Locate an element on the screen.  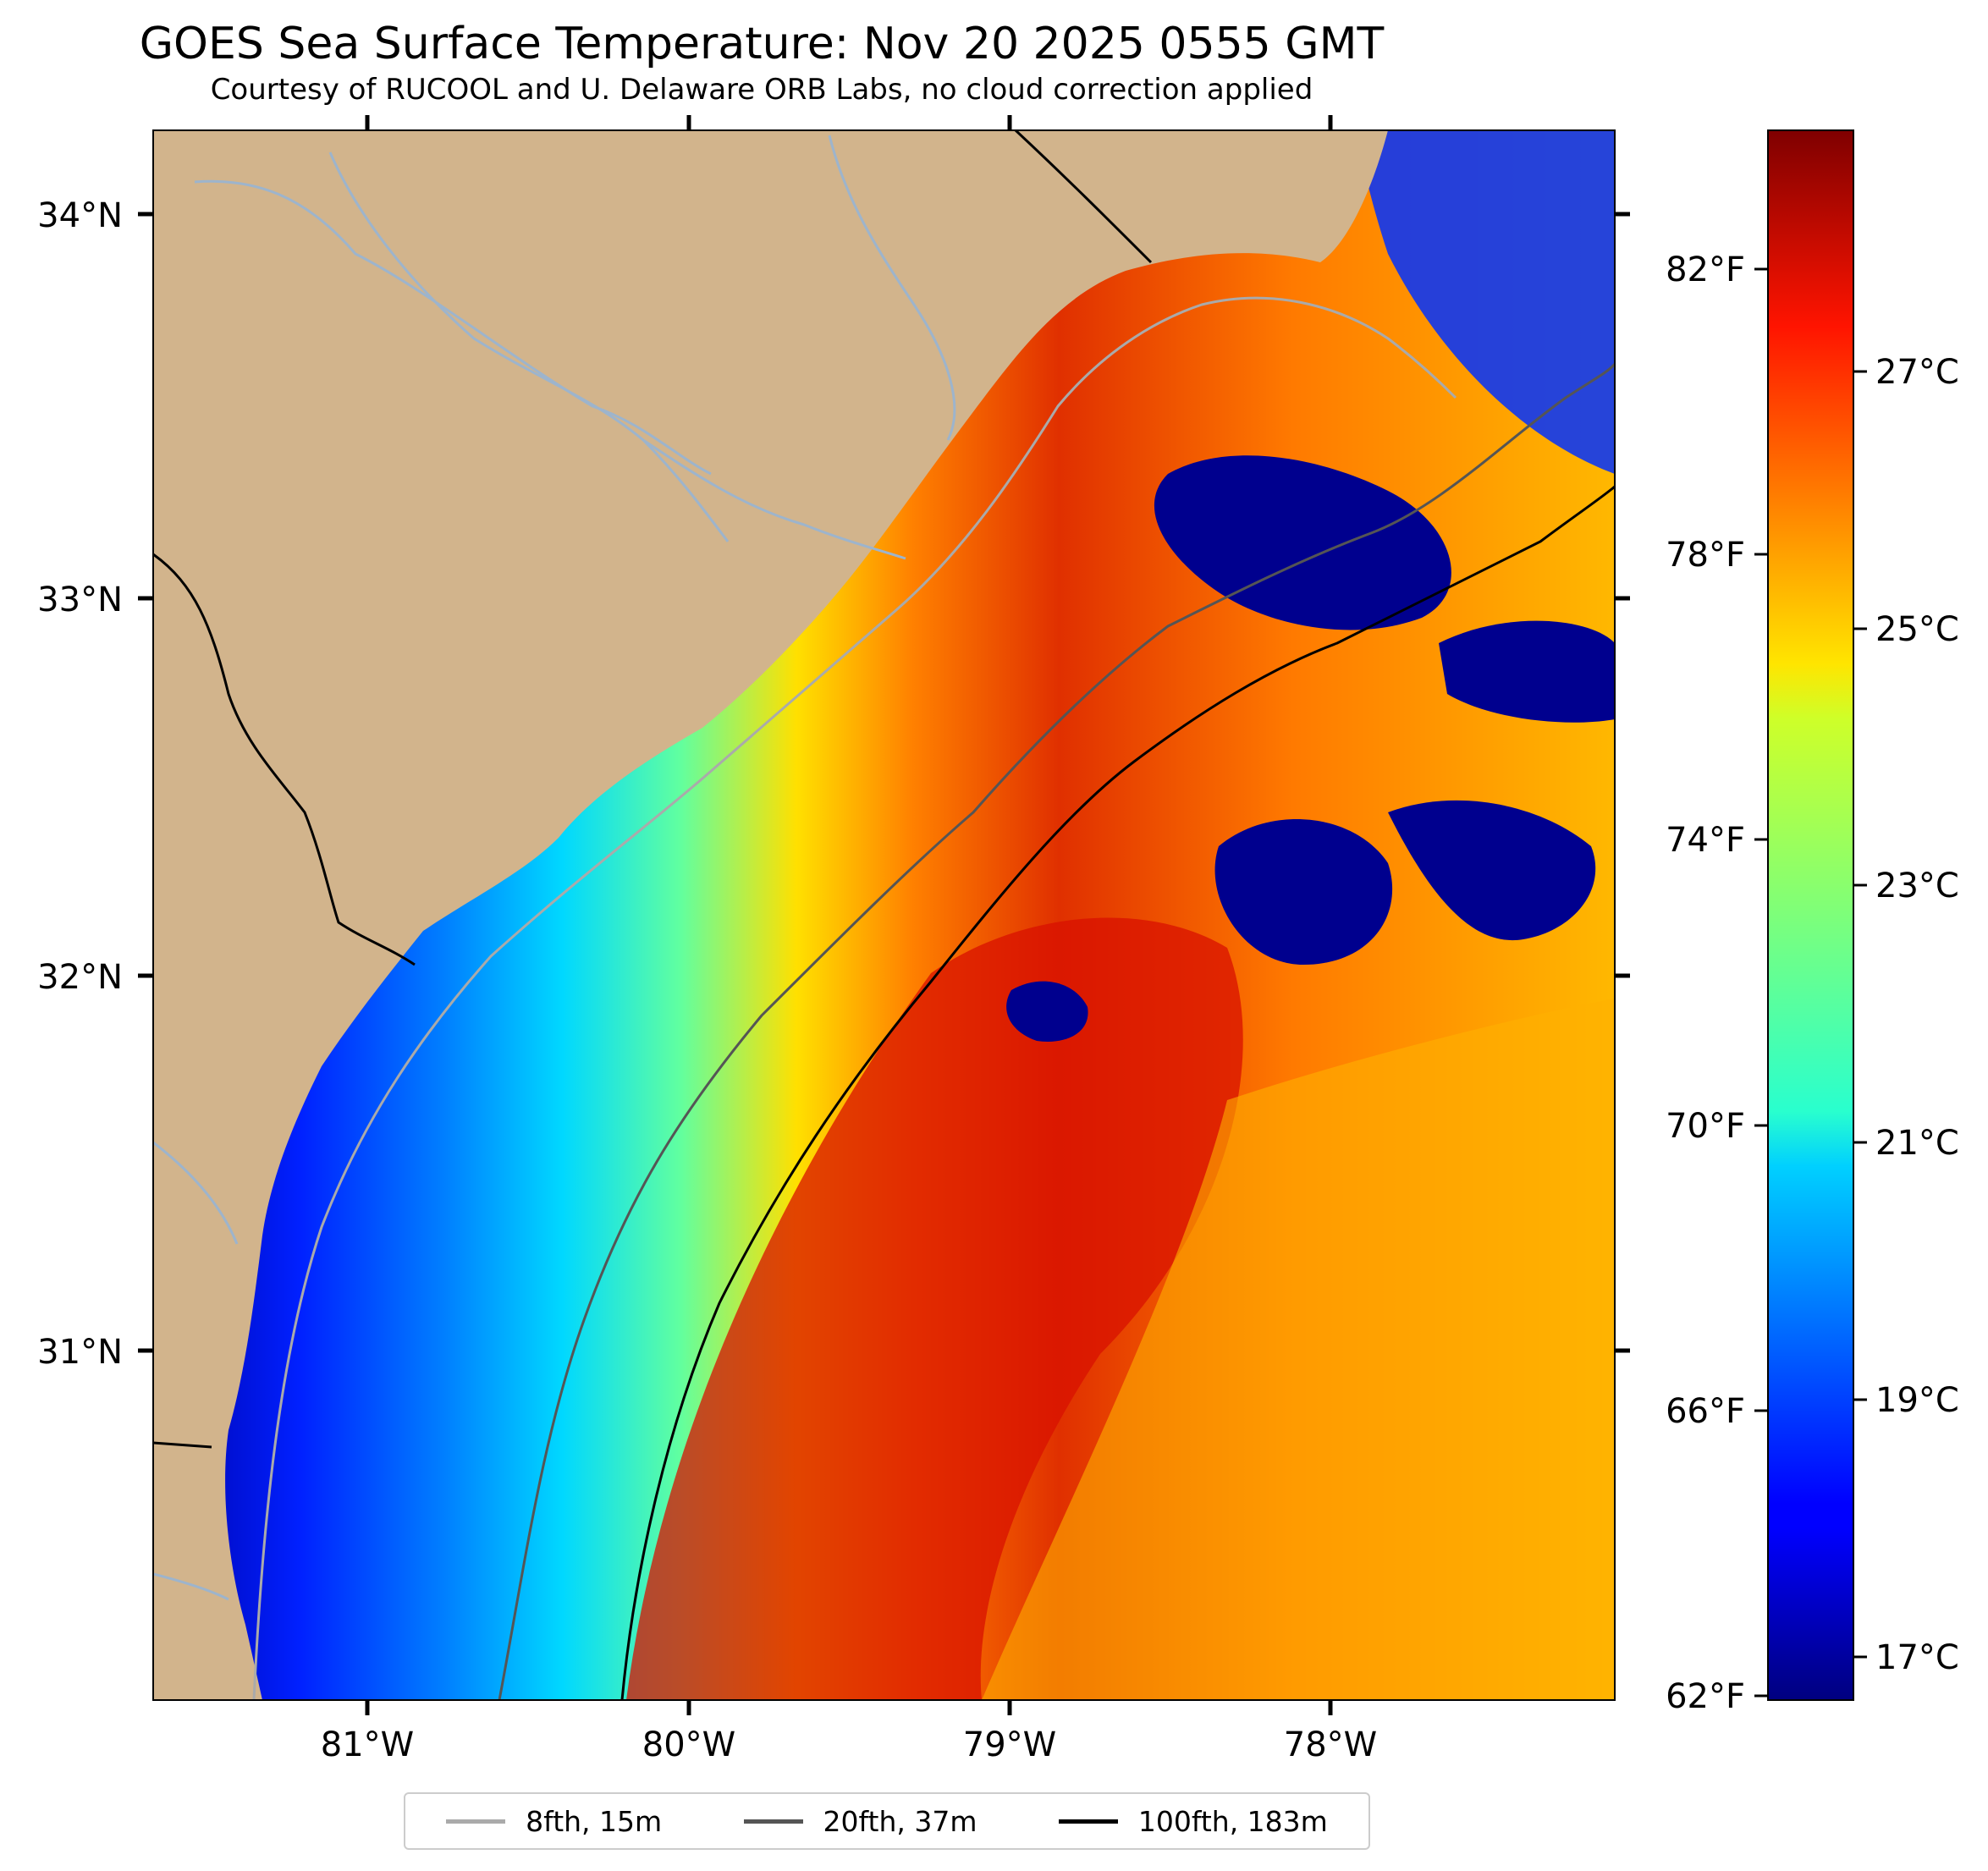
cold-patch-central is located at coordinates (1303, 892).